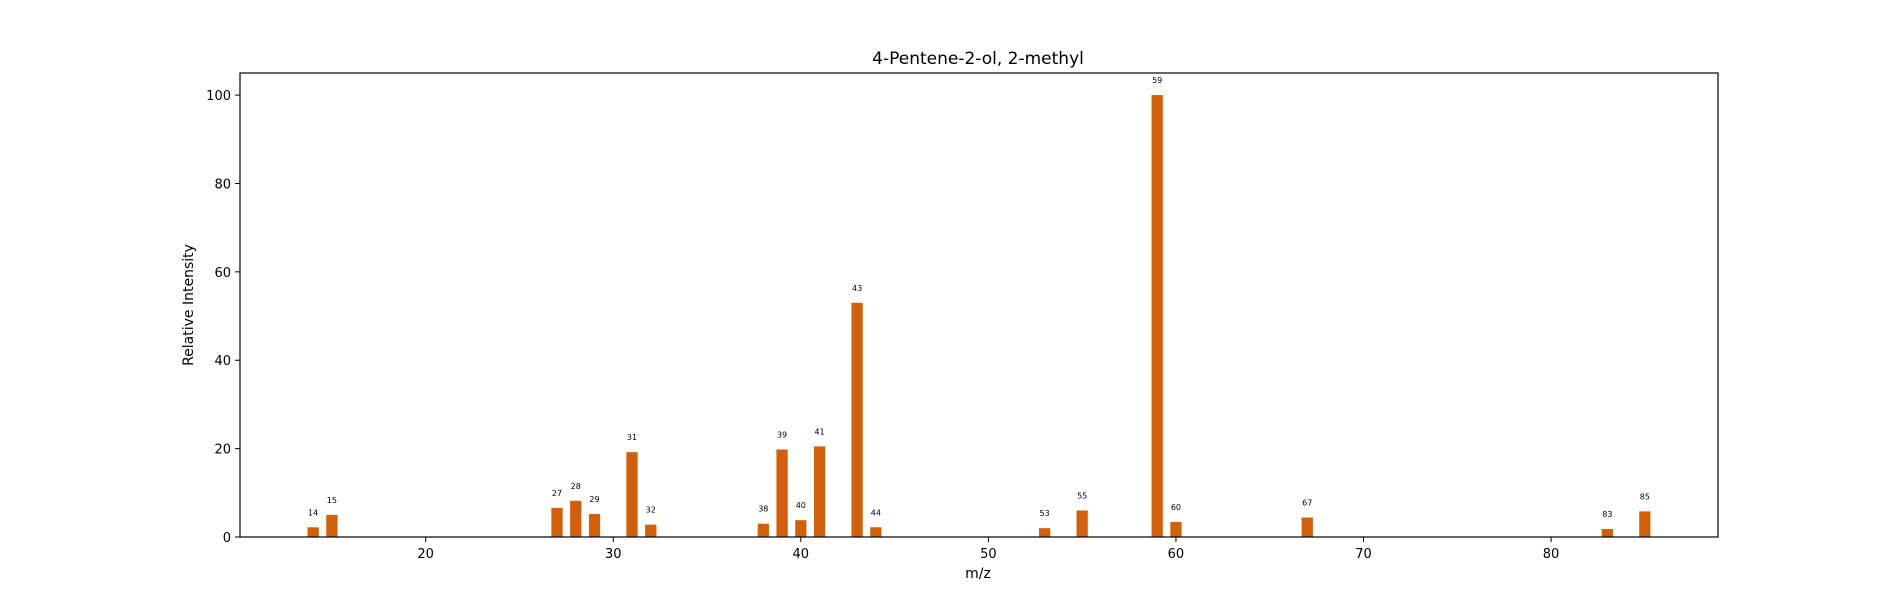  I want to click on bar-label-mz-59: 59, so click(1157, 80).